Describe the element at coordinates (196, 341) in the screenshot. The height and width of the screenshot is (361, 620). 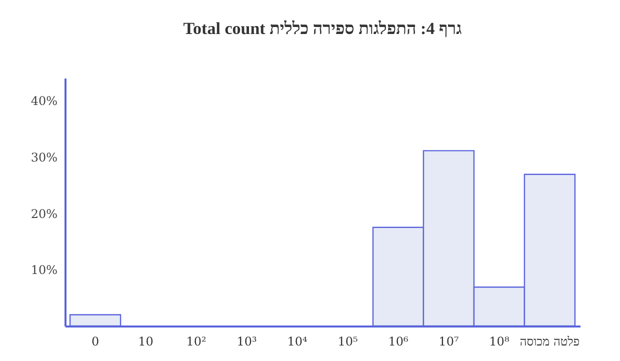
I see `x-tick-label: 10²` at that location.